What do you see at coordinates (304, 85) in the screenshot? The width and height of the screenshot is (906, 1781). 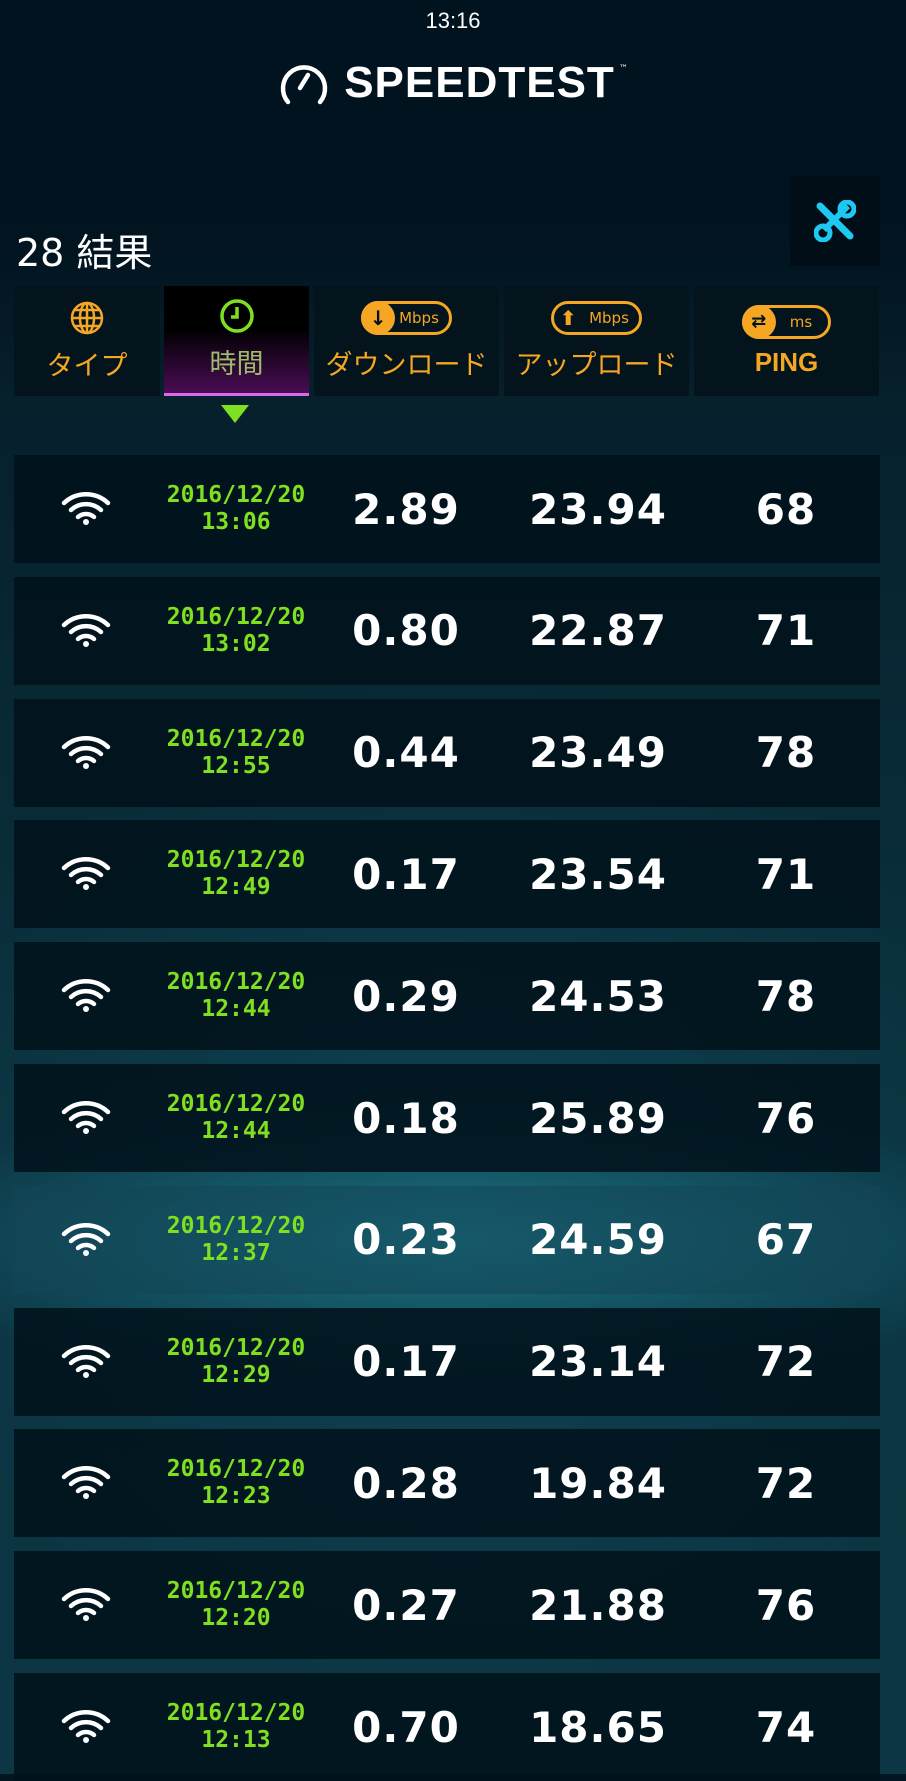 I see `speedometer-icon` at bounding box center [304, 85].